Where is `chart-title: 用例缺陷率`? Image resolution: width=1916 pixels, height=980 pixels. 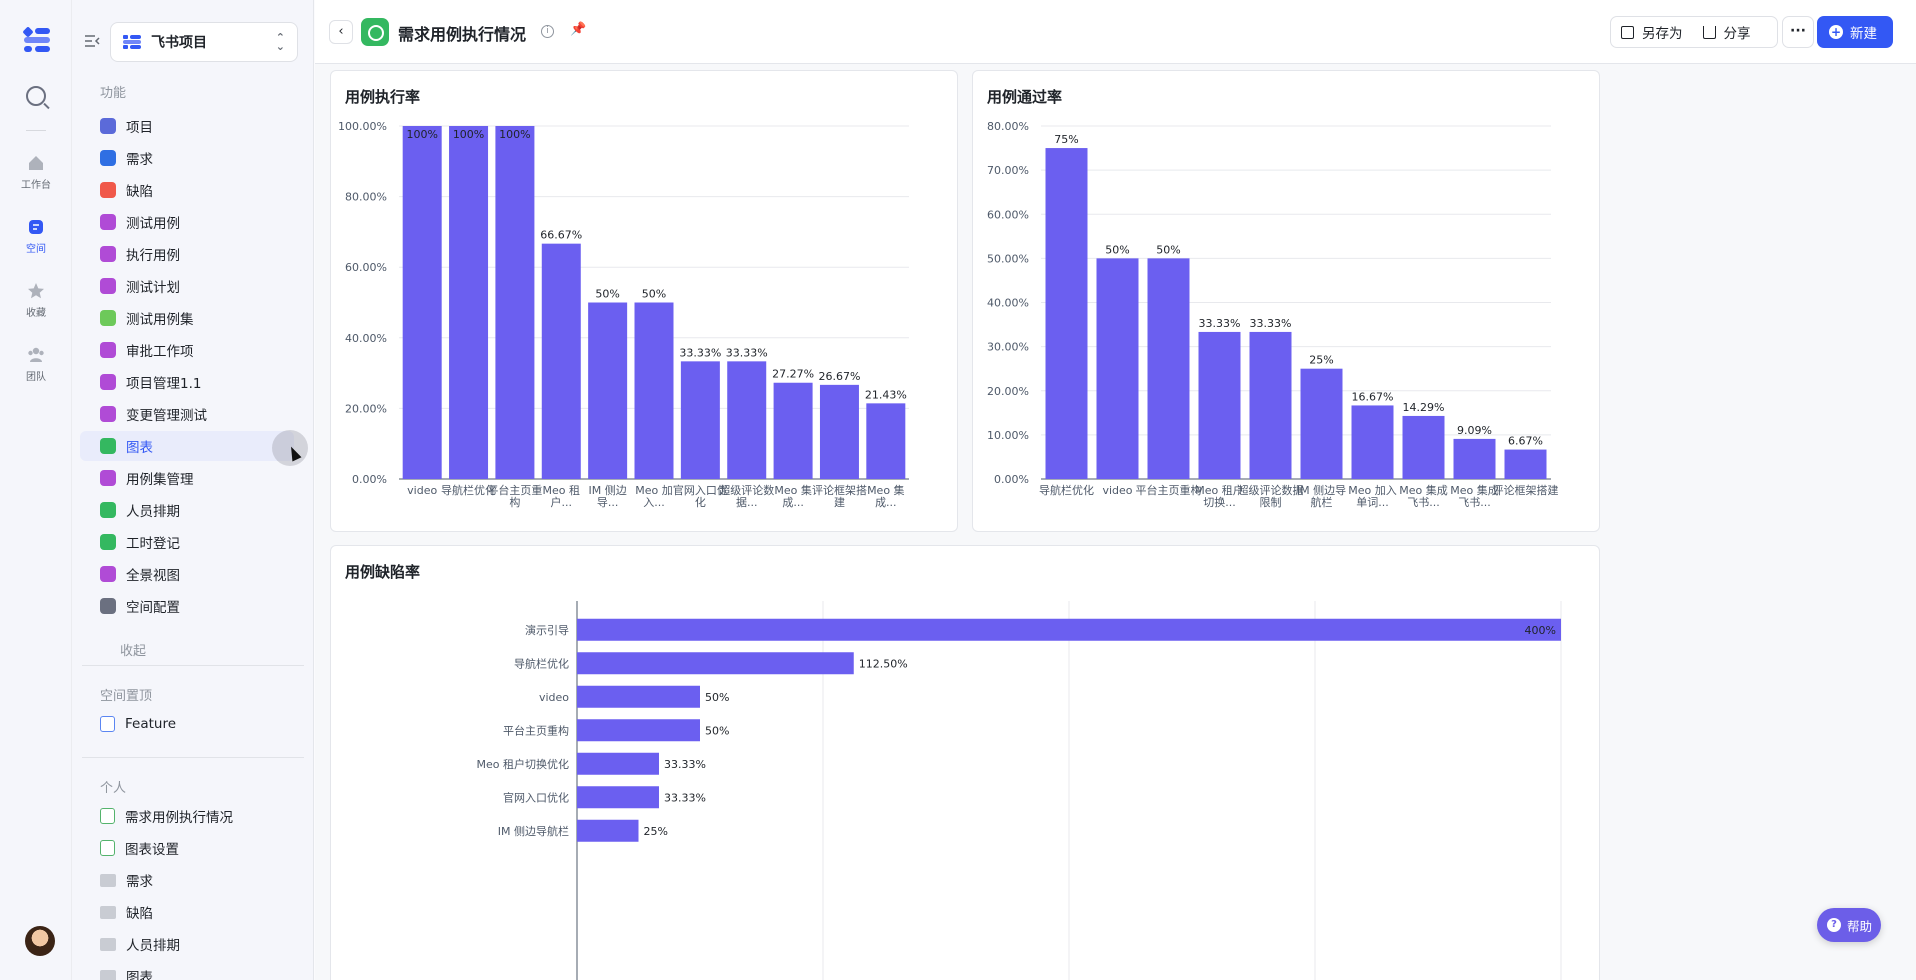 chart-title: 用例缺陷率 is located at coordinates (383, 572).